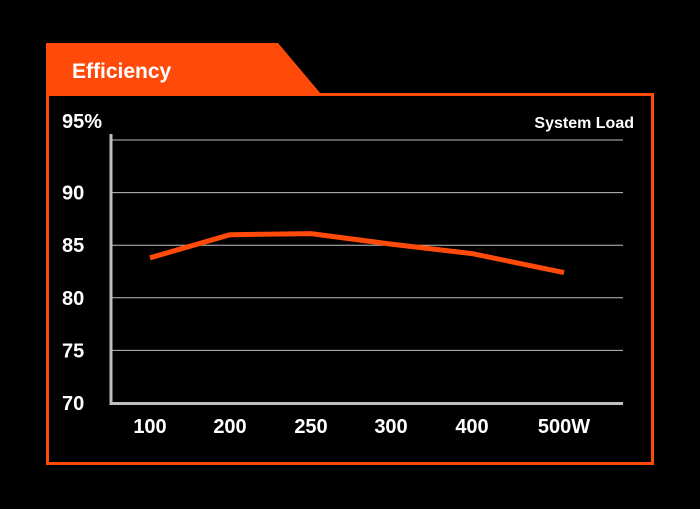 This screenshot has width=700, height=509. Describe the element at coordinates (73, 351) in the screenshot. I see `y-tick-label: 75` at that location.